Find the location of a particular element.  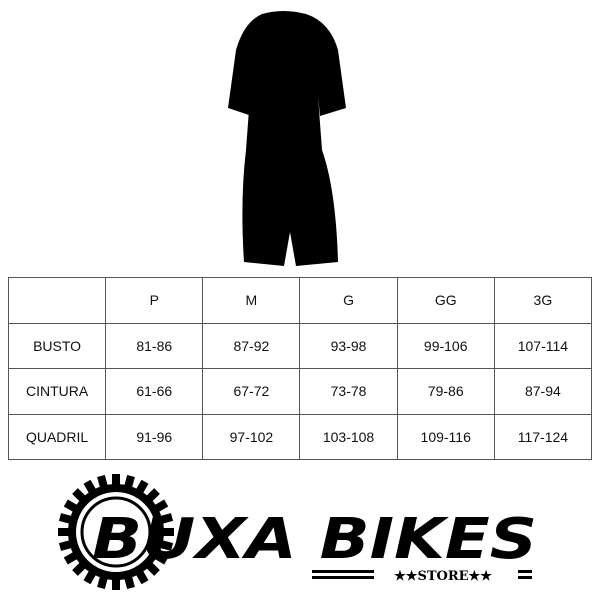

table-header-row: P M G GG 3G is located at coordinates (300, 300).